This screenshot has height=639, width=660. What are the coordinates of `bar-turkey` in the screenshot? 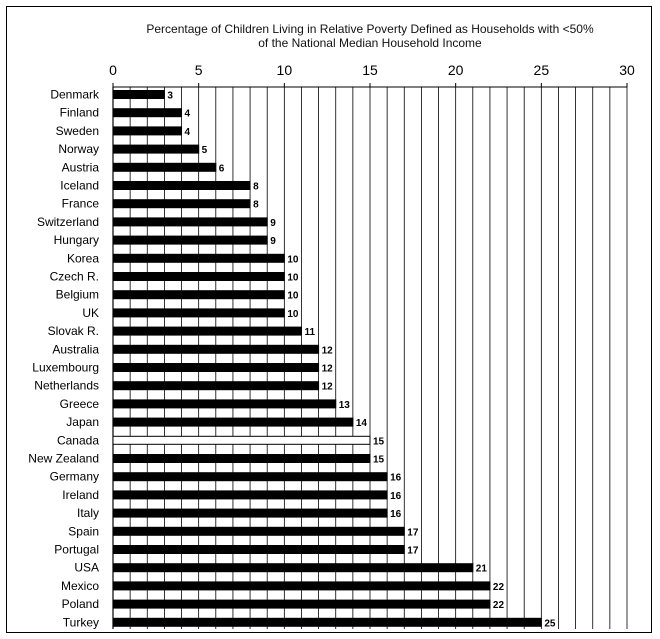 It's located at (327, 622).